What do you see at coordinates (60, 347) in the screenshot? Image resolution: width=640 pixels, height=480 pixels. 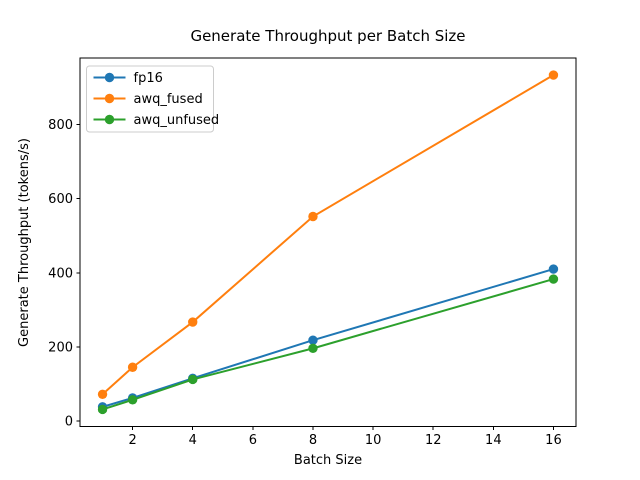 I see `y-tick-label: 200` at bounding box center [60, 347].